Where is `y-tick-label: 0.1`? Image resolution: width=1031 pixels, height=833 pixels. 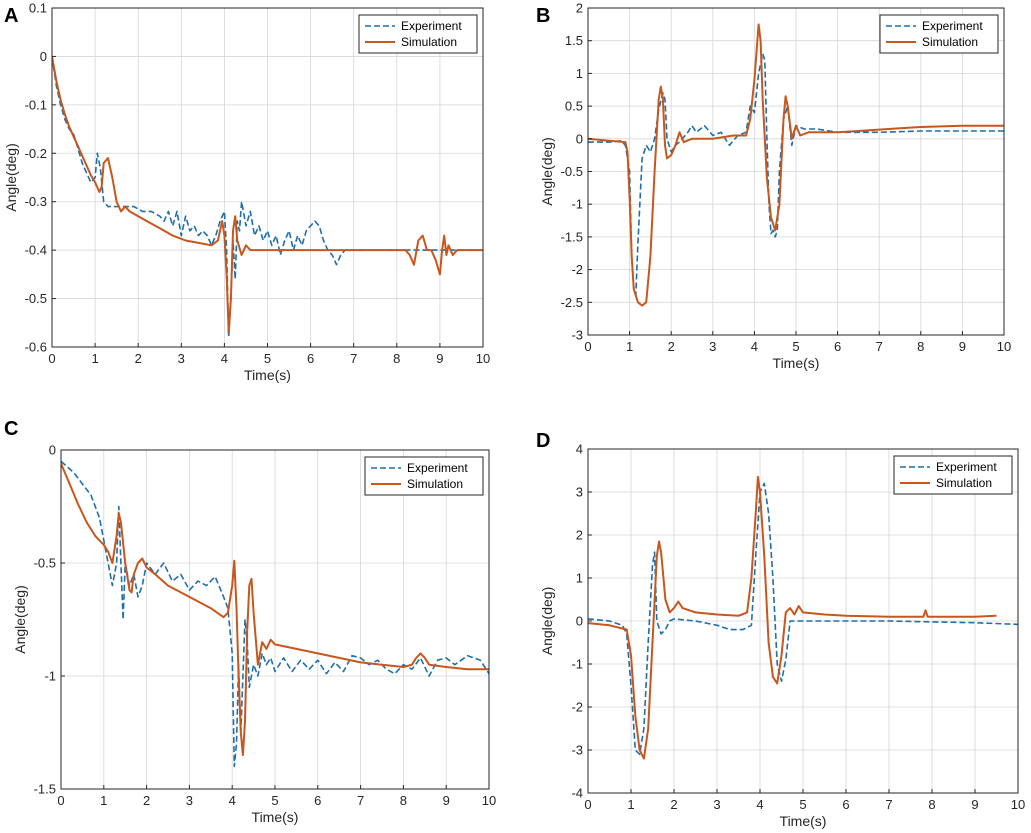 y-tick-label: 0.1 is located at coordinates (38, 8).